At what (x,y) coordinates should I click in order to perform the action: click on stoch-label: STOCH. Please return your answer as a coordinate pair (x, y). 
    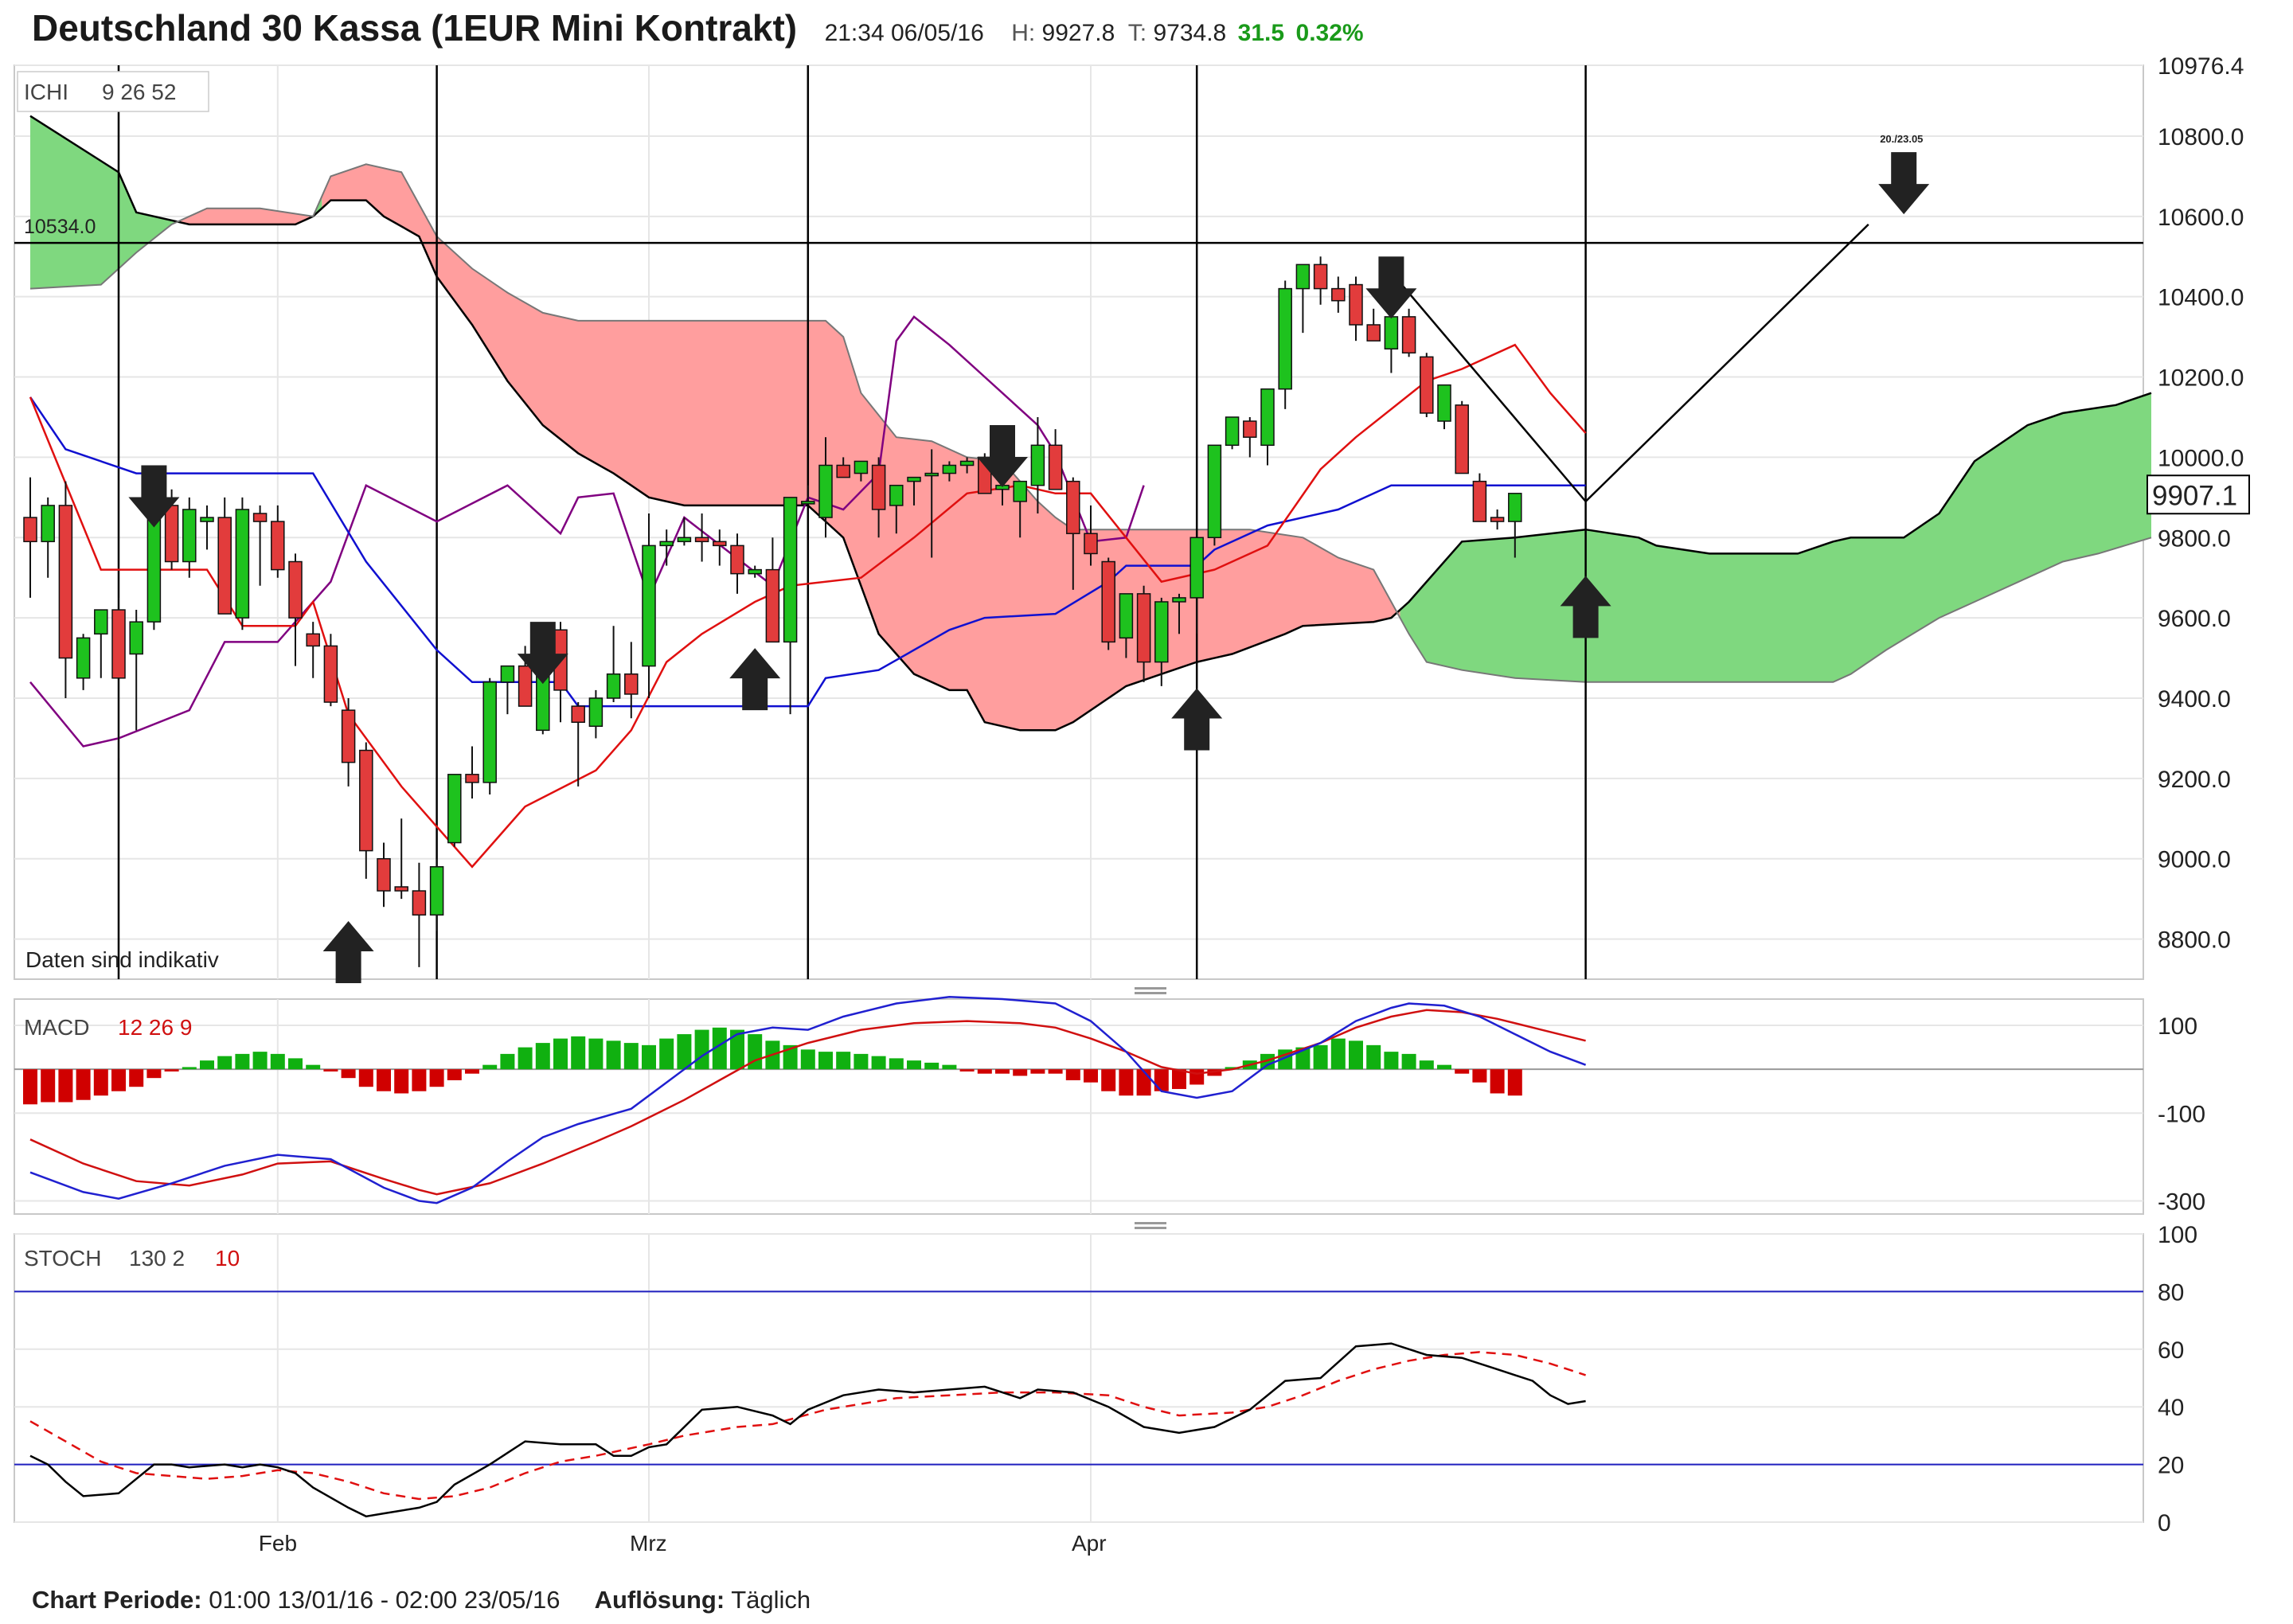
    Looking at the image, I should click on (63, 1258).